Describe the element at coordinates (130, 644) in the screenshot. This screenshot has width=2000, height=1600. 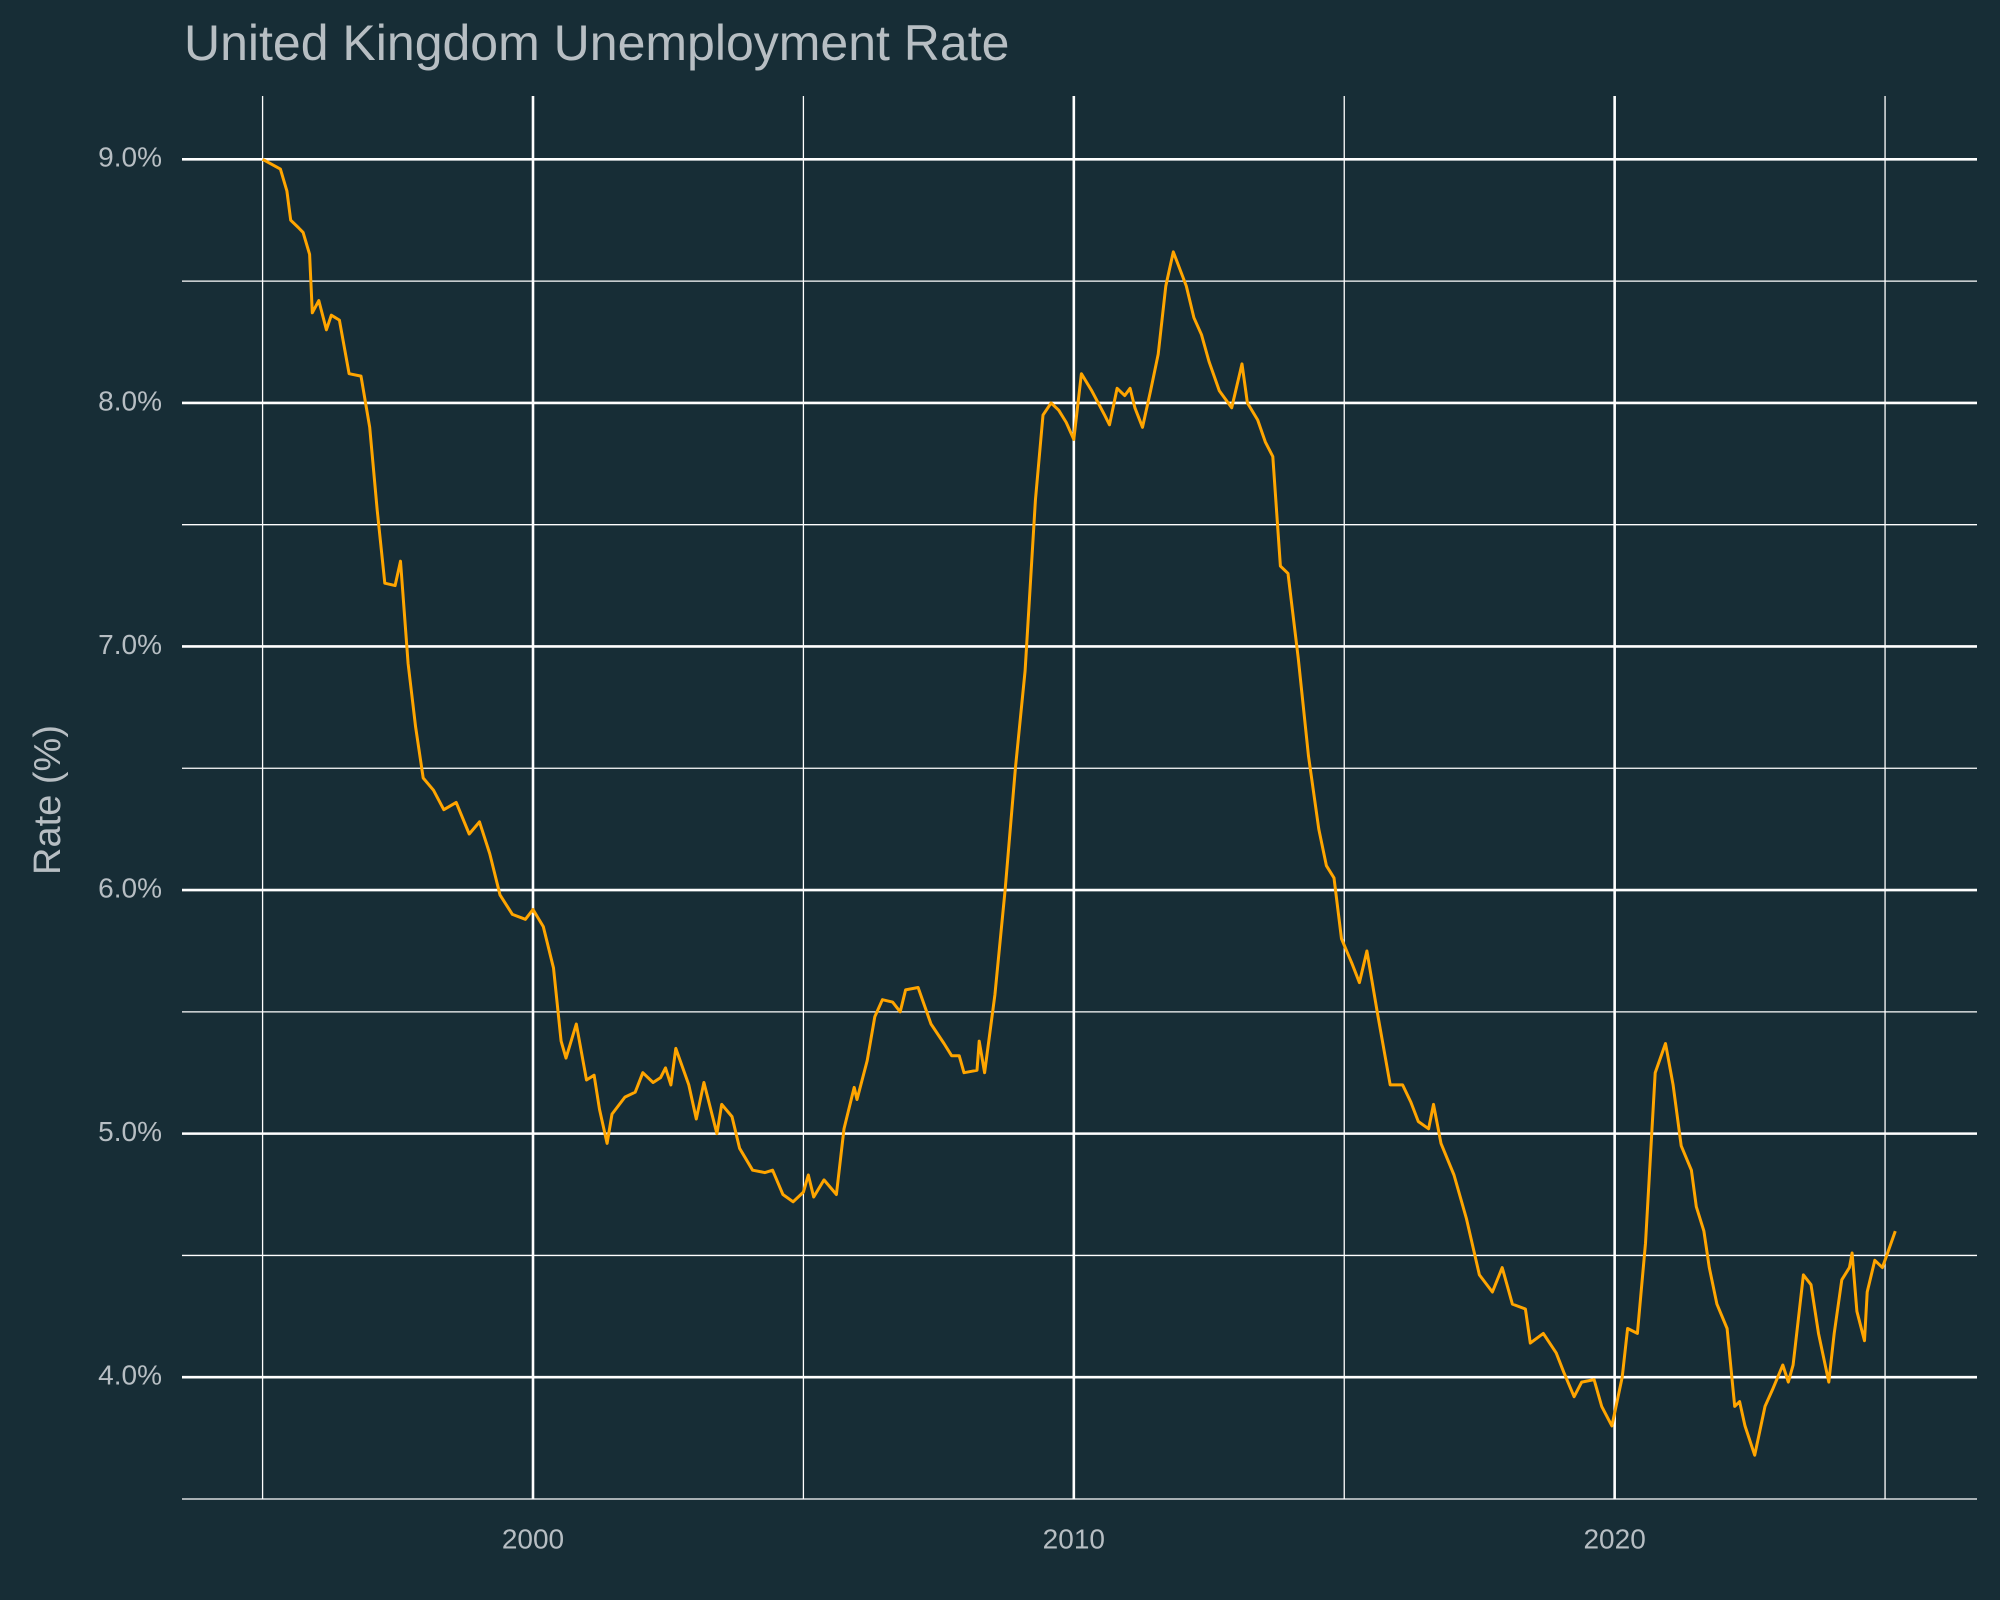
I see `y-tick-label: 7.0%` at that location.